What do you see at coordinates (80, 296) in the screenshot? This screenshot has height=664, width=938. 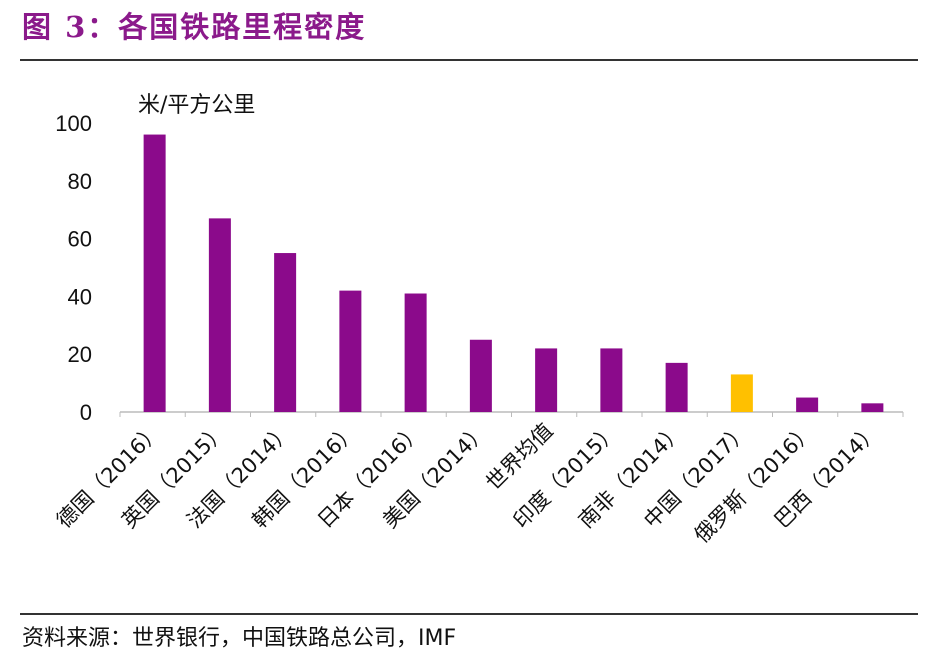 I see `y-tick-label: 40` at bounding box center [80, 296].